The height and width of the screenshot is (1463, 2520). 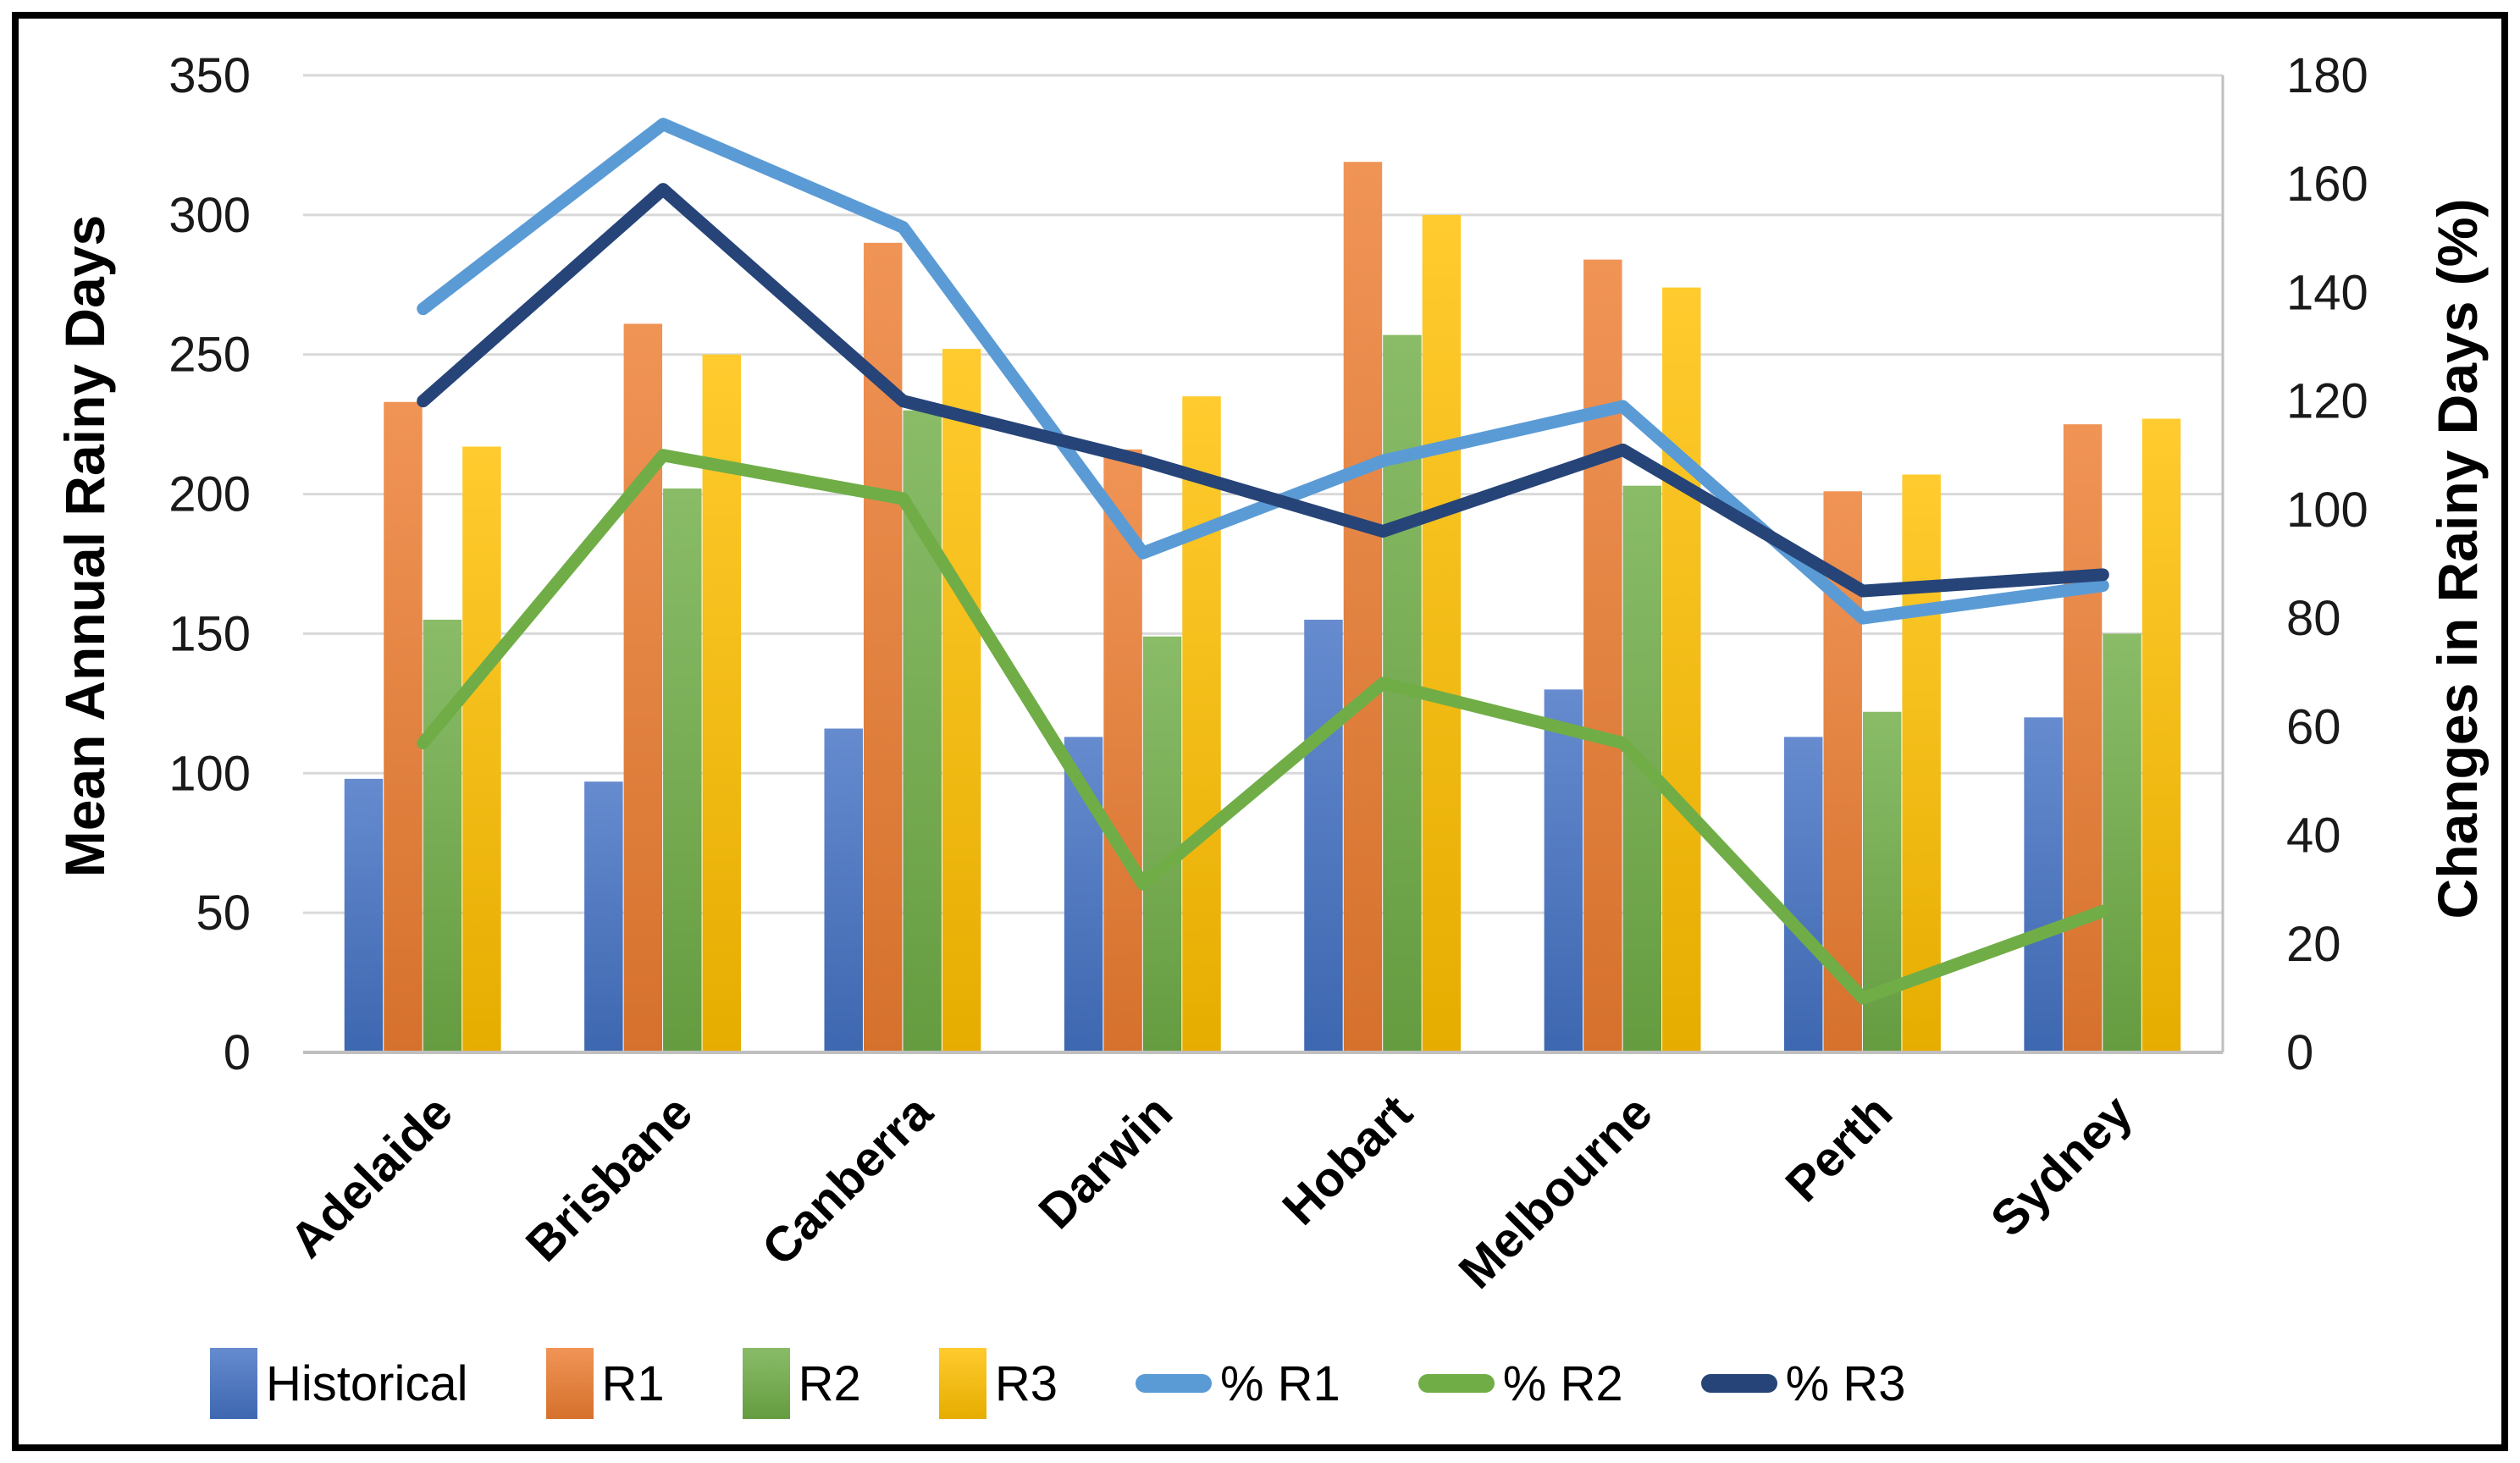 What do you see at coordinates (848, 1181) in the screenshot?
I see `category-label-canberra: Canberra` at bounding box center [848, 1181].